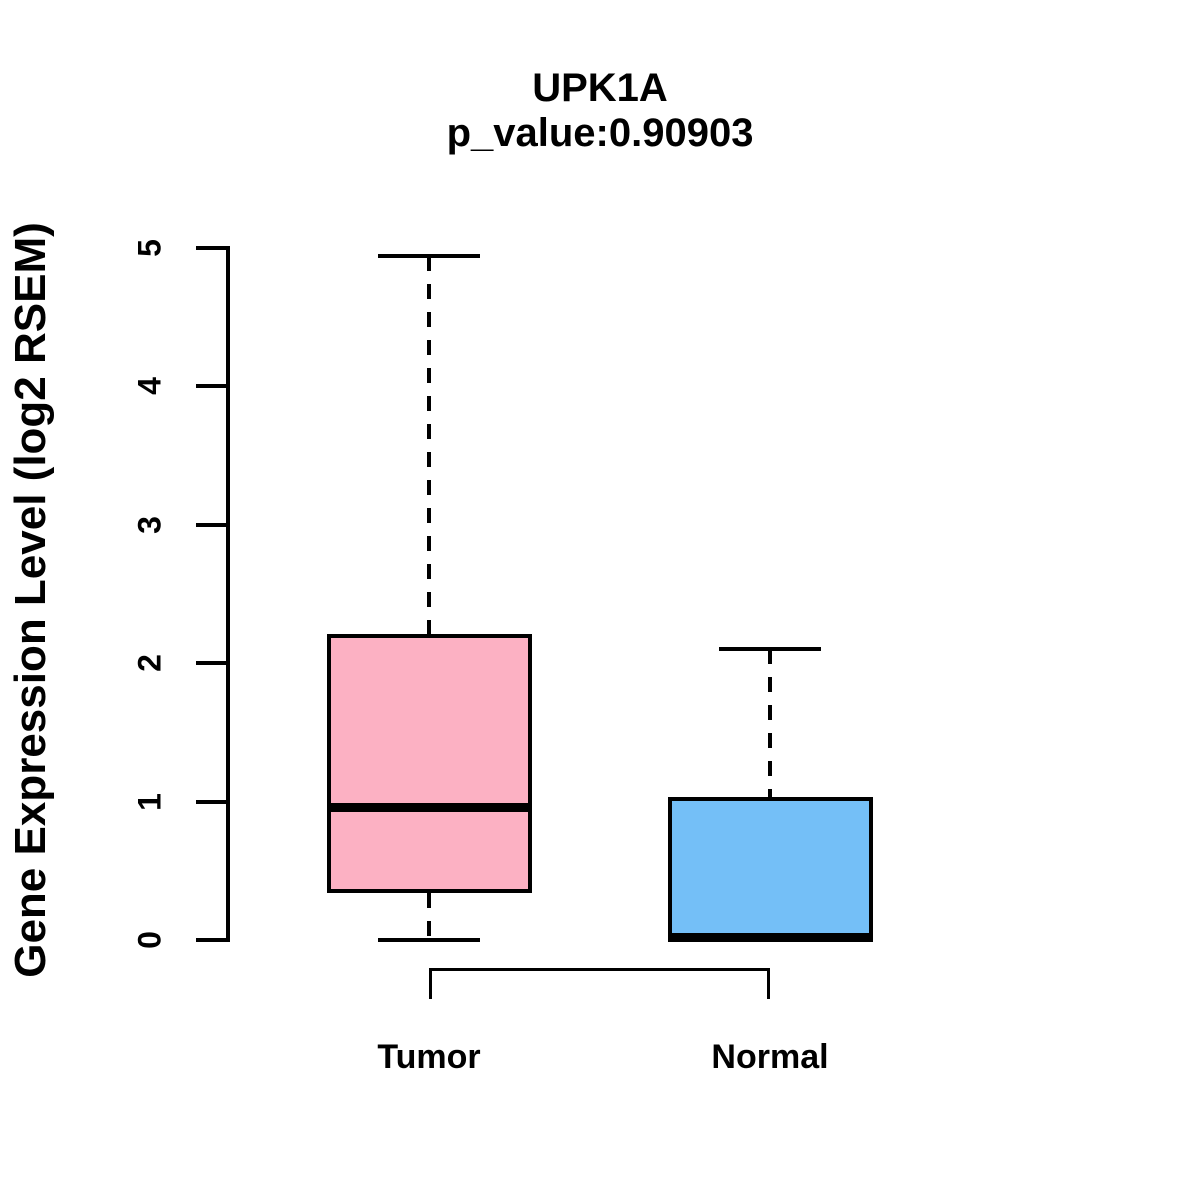 This screenshot has height=1200, width=1200. Describe the element at coordinates (30, 600) in the screenshot. I see `y-axis-title: Gene Expression Level (log2 RSEM)` at that location.